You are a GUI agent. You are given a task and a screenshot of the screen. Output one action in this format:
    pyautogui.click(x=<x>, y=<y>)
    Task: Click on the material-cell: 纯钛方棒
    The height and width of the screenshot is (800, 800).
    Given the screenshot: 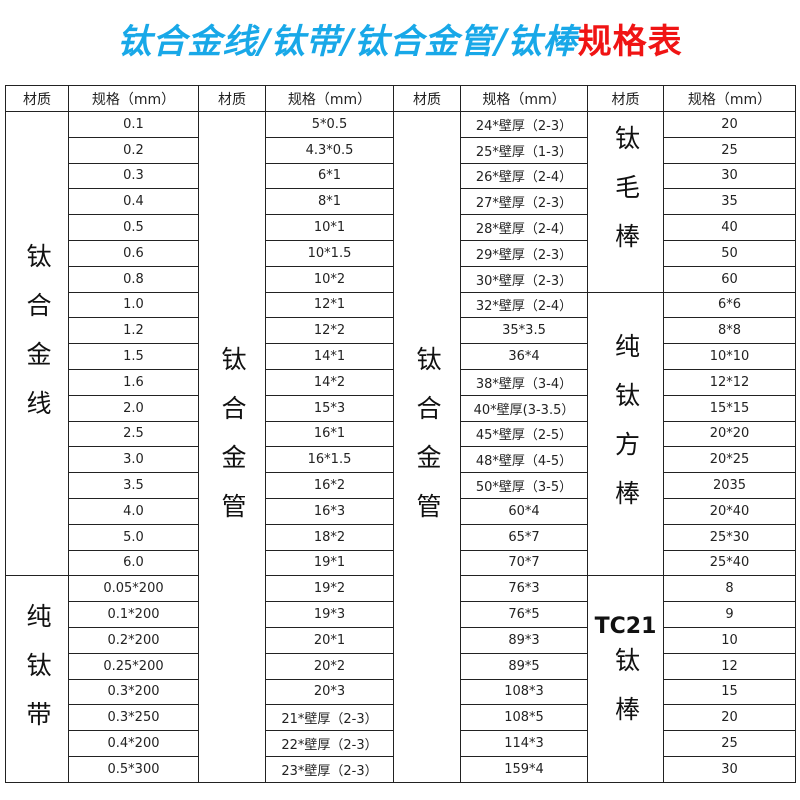 What is the action you would take?
    pyautogui.click(x=625, y=434)
    